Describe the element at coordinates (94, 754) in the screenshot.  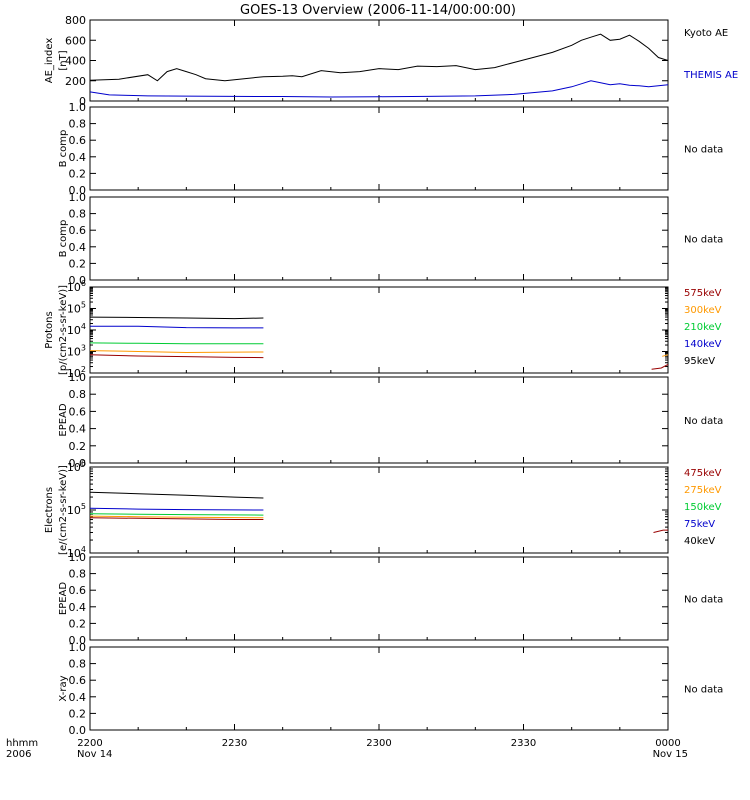
I see `x-tick-label: Nov 14` at that location.